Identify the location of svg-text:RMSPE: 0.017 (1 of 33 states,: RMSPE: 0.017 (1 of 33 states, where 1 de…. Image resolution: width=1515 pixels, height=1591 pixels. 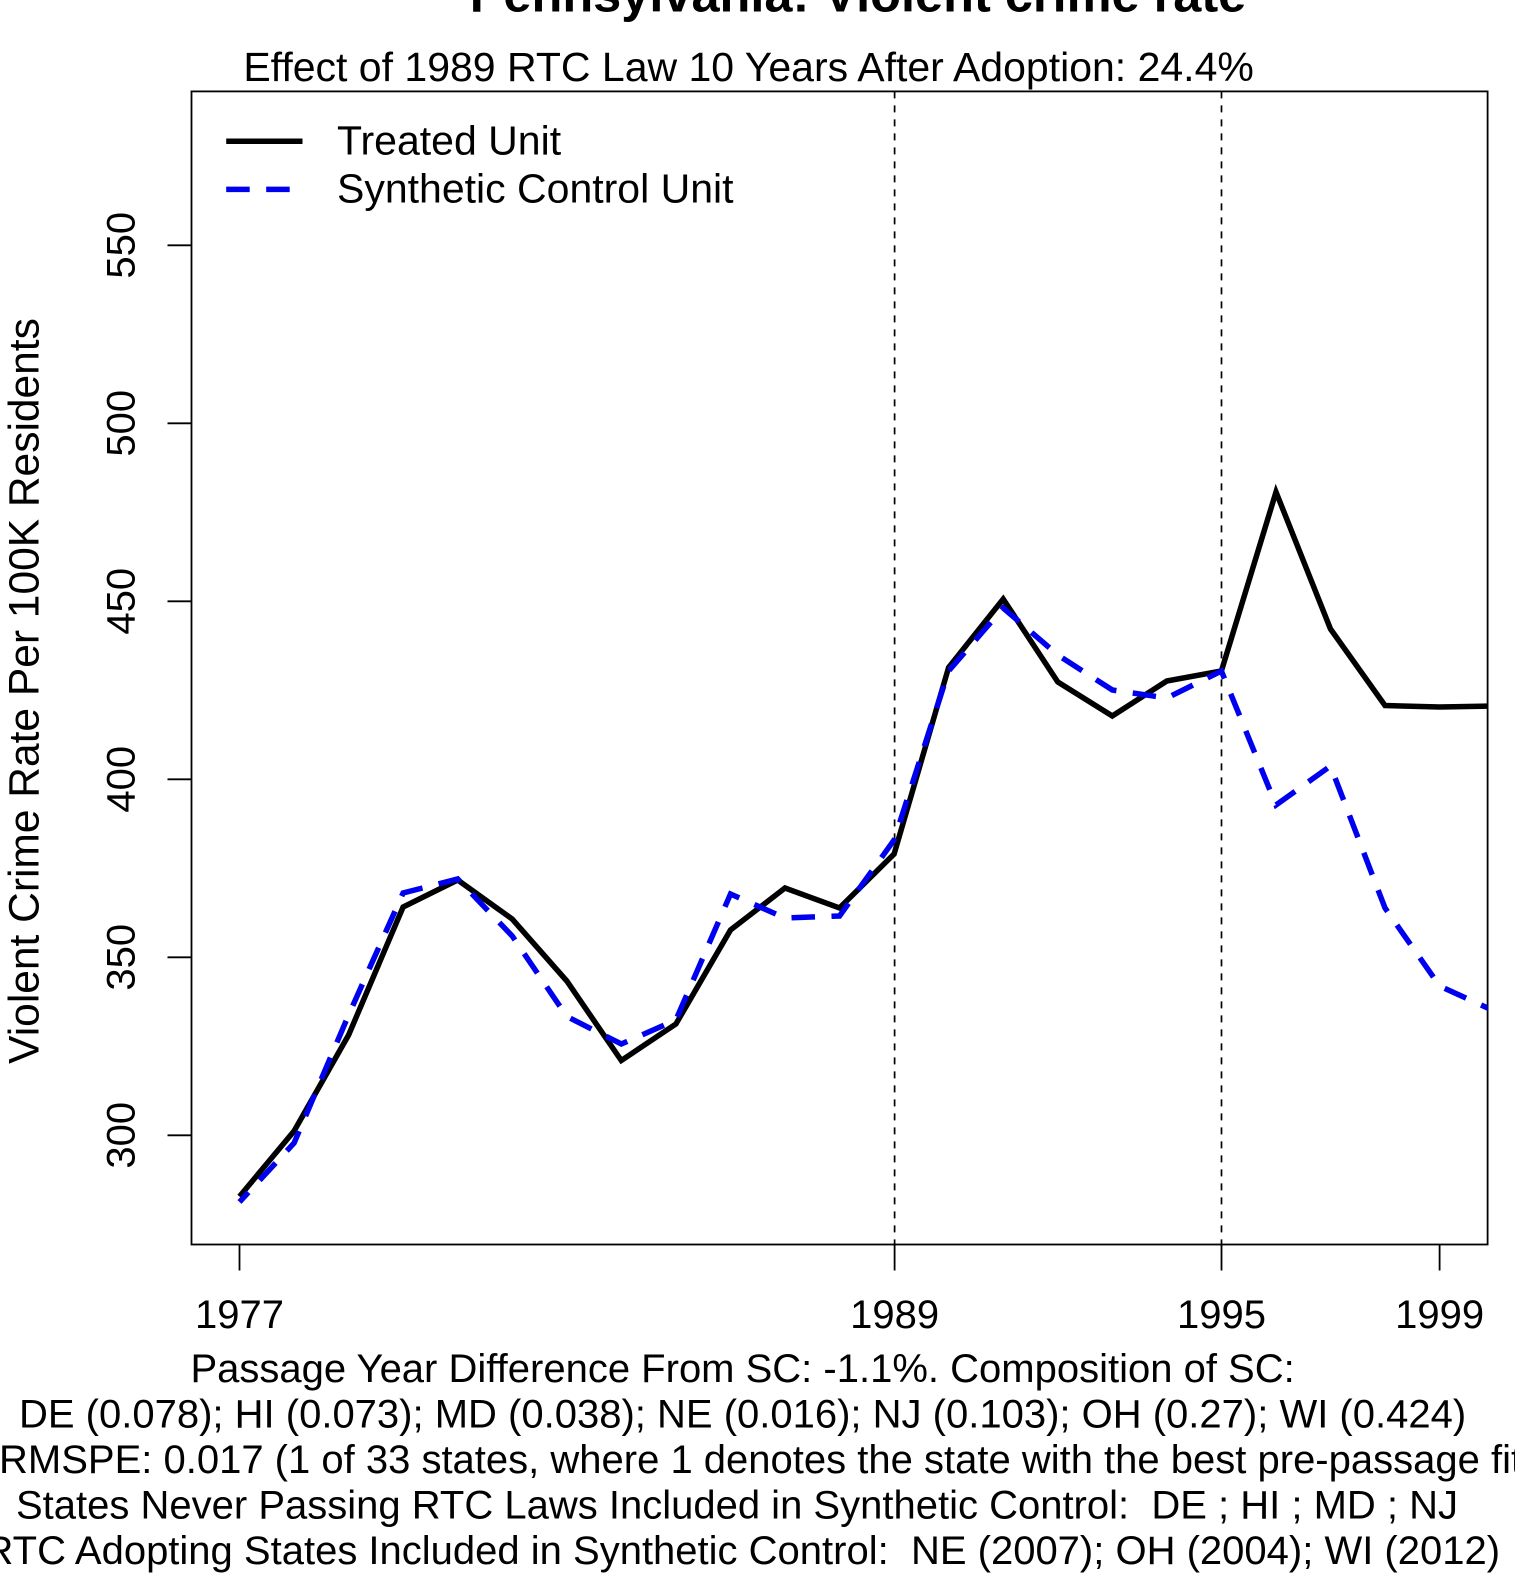
(757, 1460).